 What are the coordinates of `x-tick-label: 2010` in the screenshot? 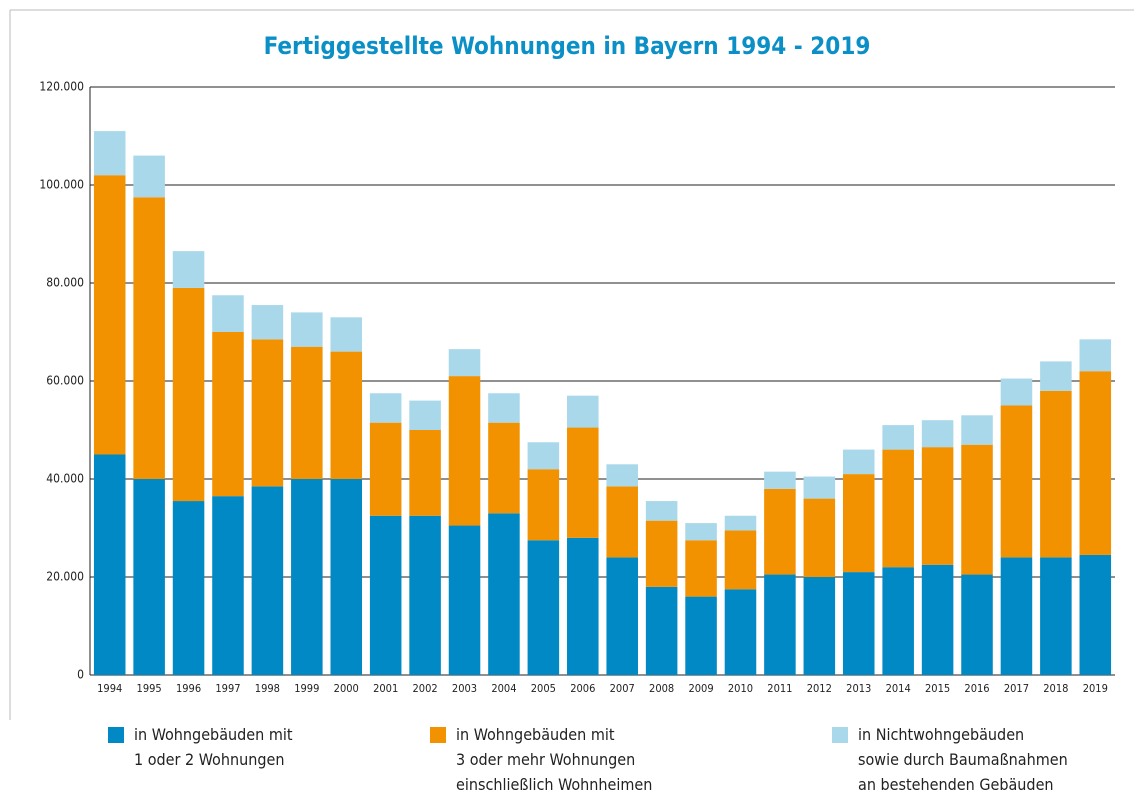 It's located at (740, 688).